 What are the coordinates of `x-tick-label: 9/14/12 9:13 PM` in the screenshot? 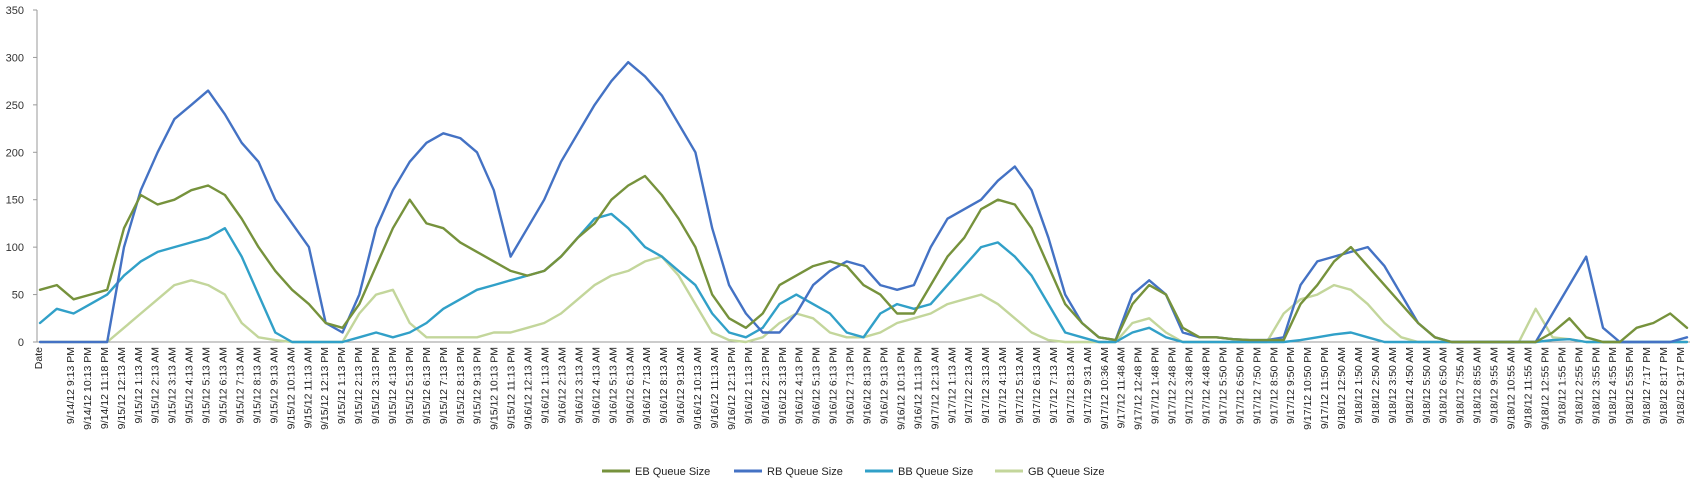 It's located at (71, 385).